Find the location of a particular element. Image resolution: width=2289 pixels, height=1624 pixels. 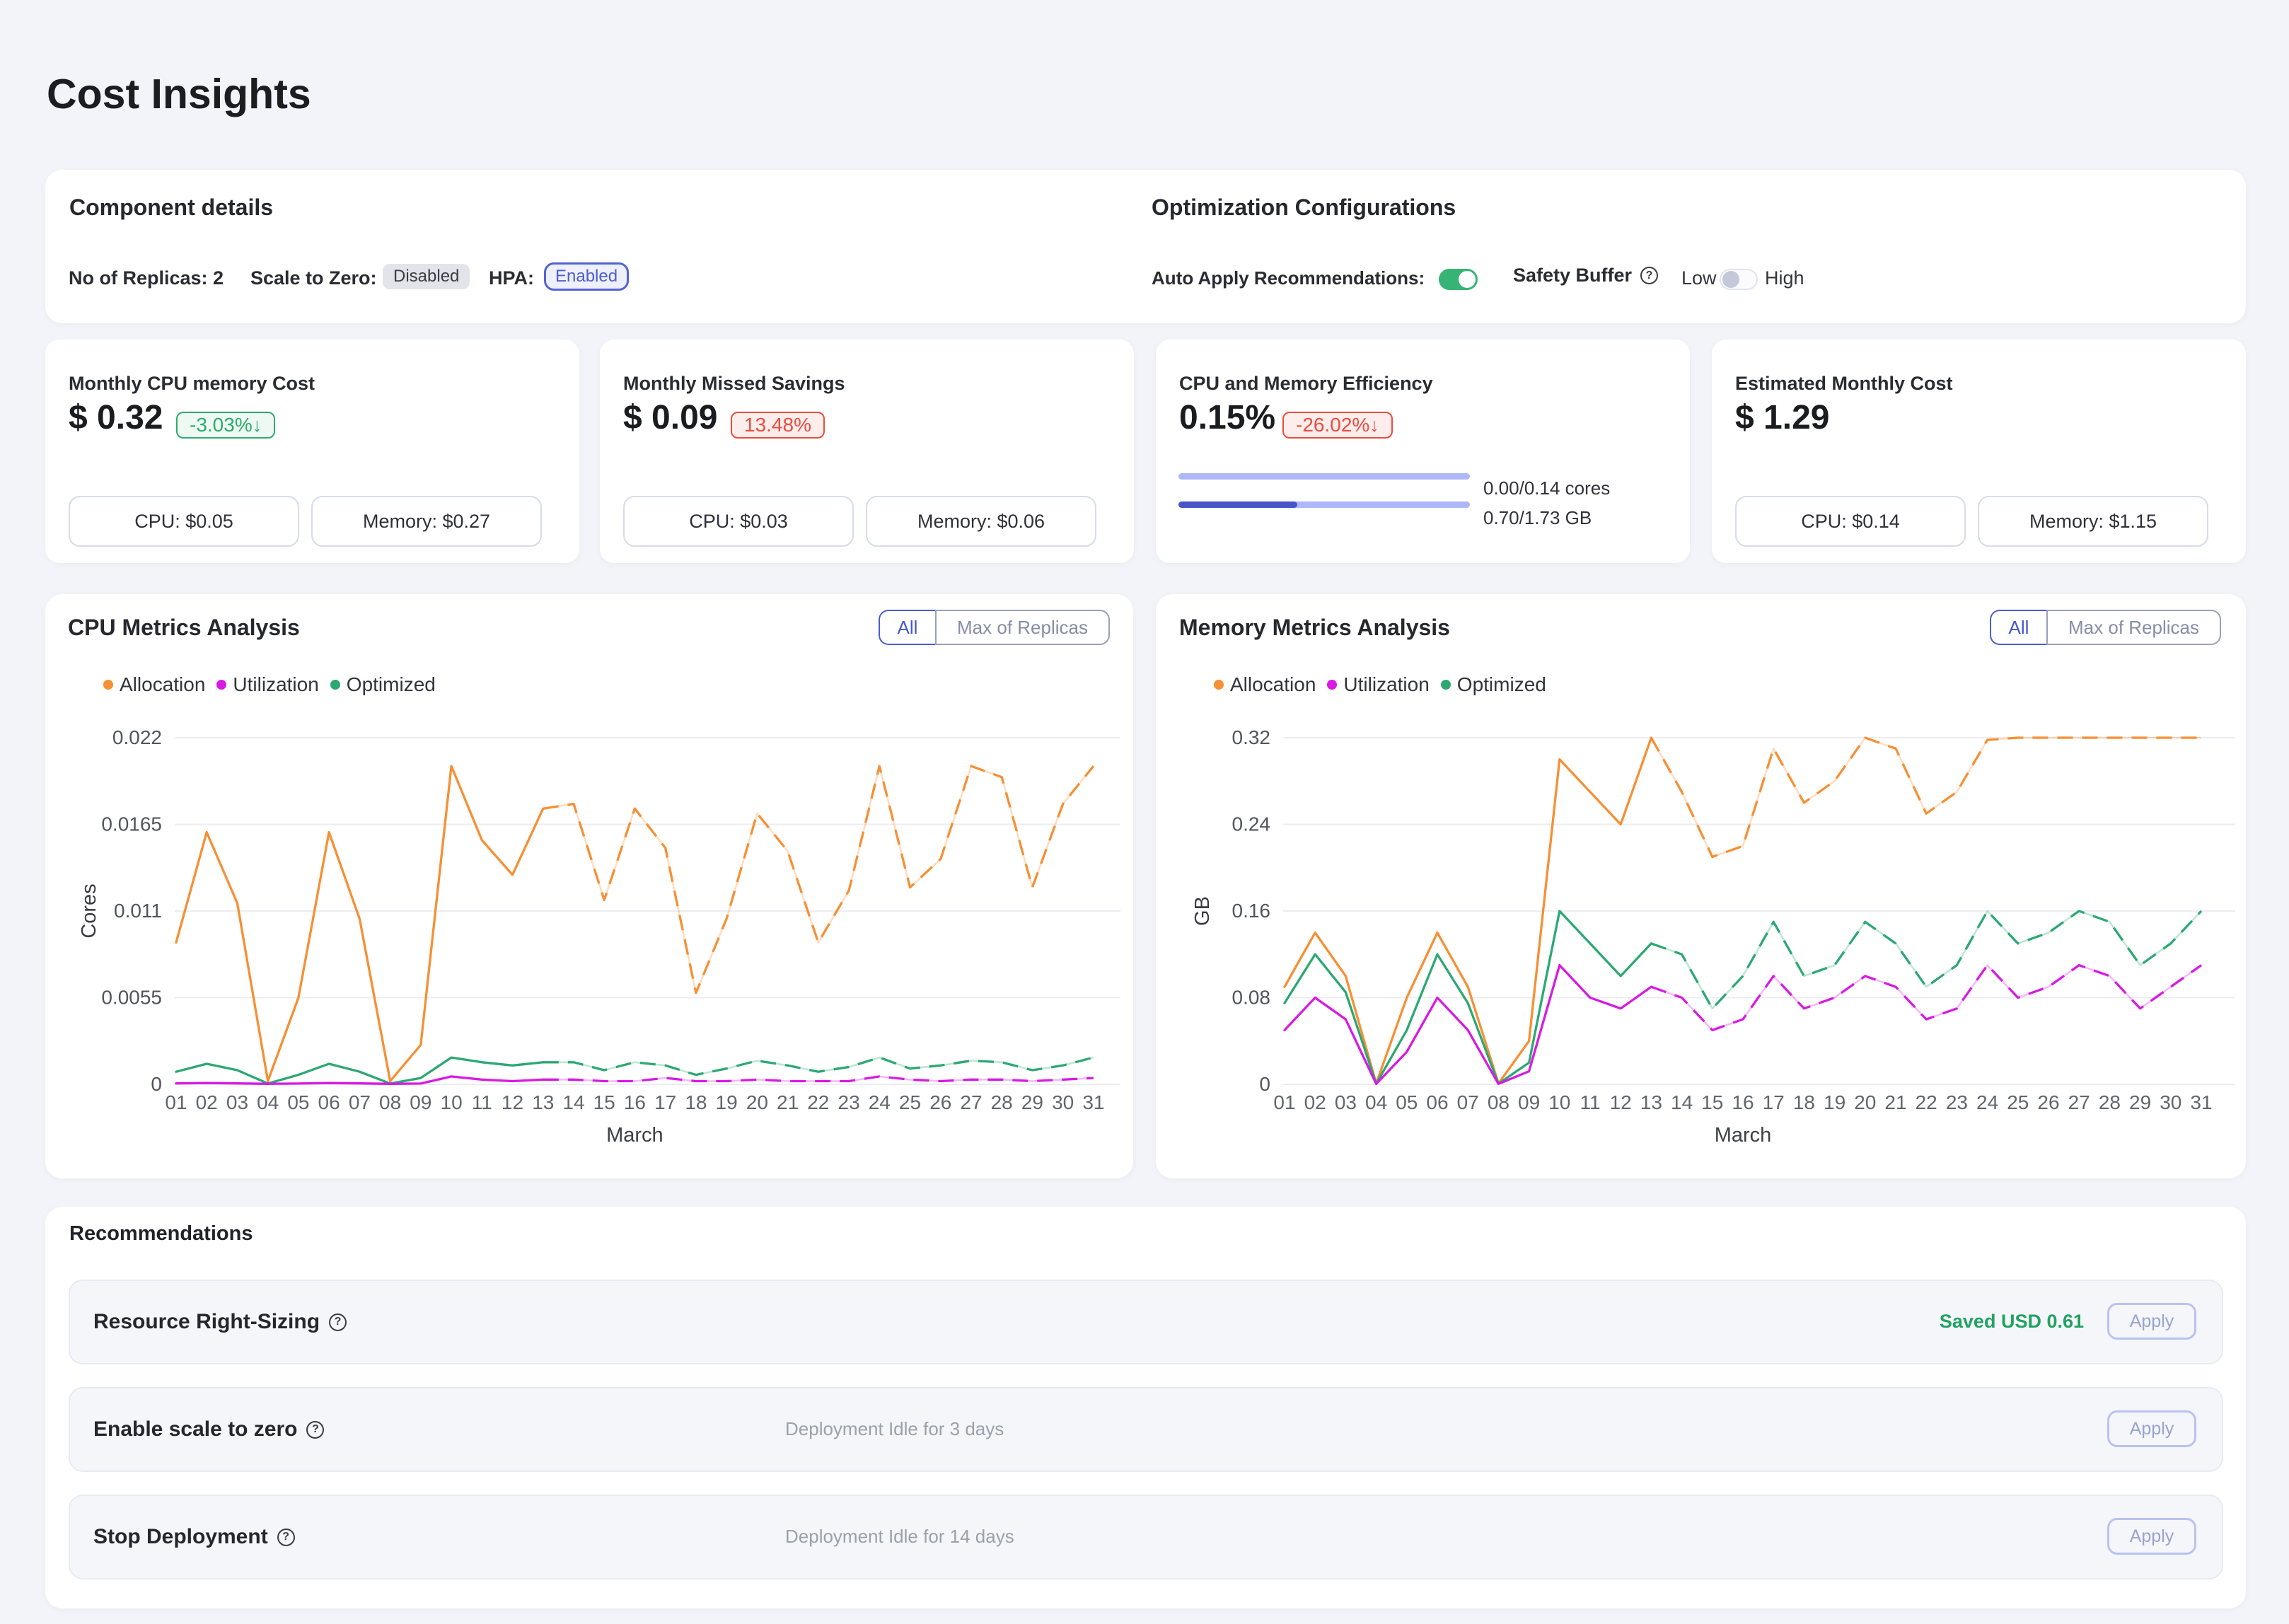

svg-text: GB is located at coordinates (1202, 911).